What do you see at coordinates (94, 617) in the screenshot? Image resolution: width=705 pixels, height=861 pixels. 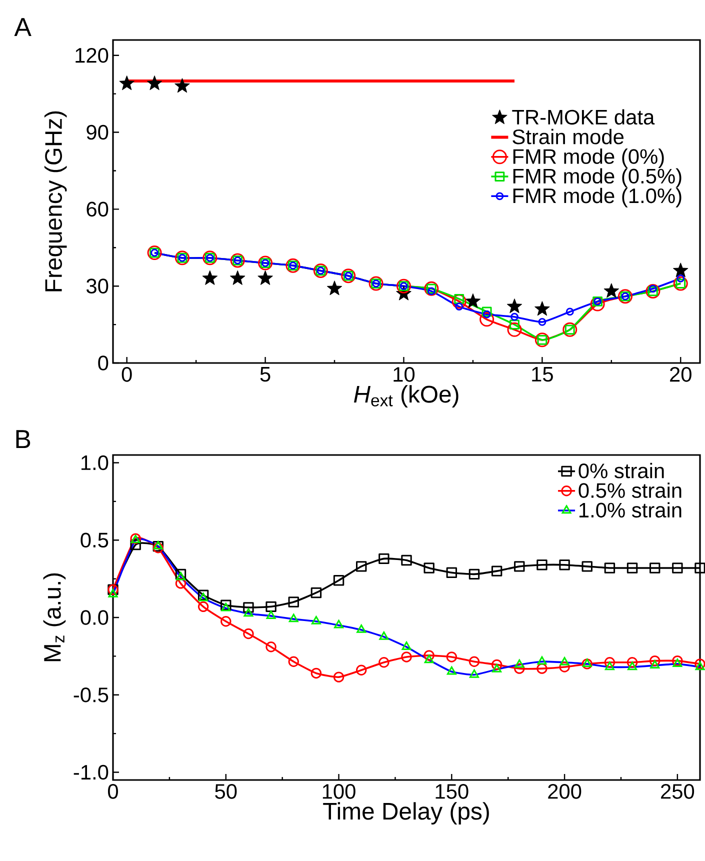 I see `y-tick-label: 0.0` at bounding box center [94, 617].